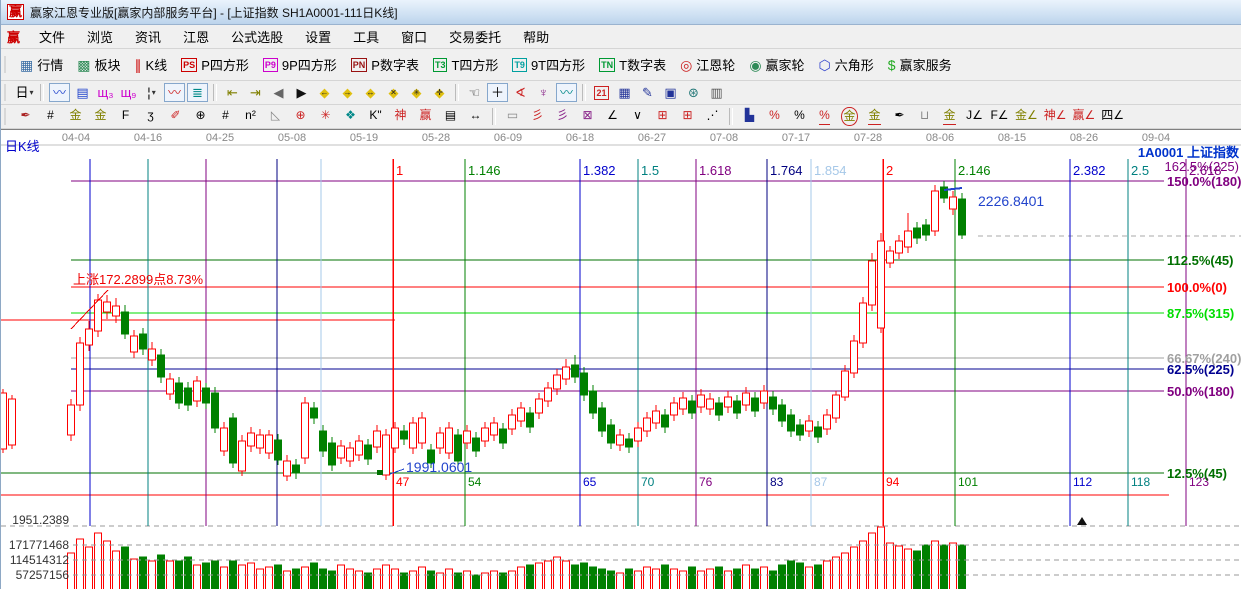  I want to click on ray-fan-icon: 彡, so click(537, 116).